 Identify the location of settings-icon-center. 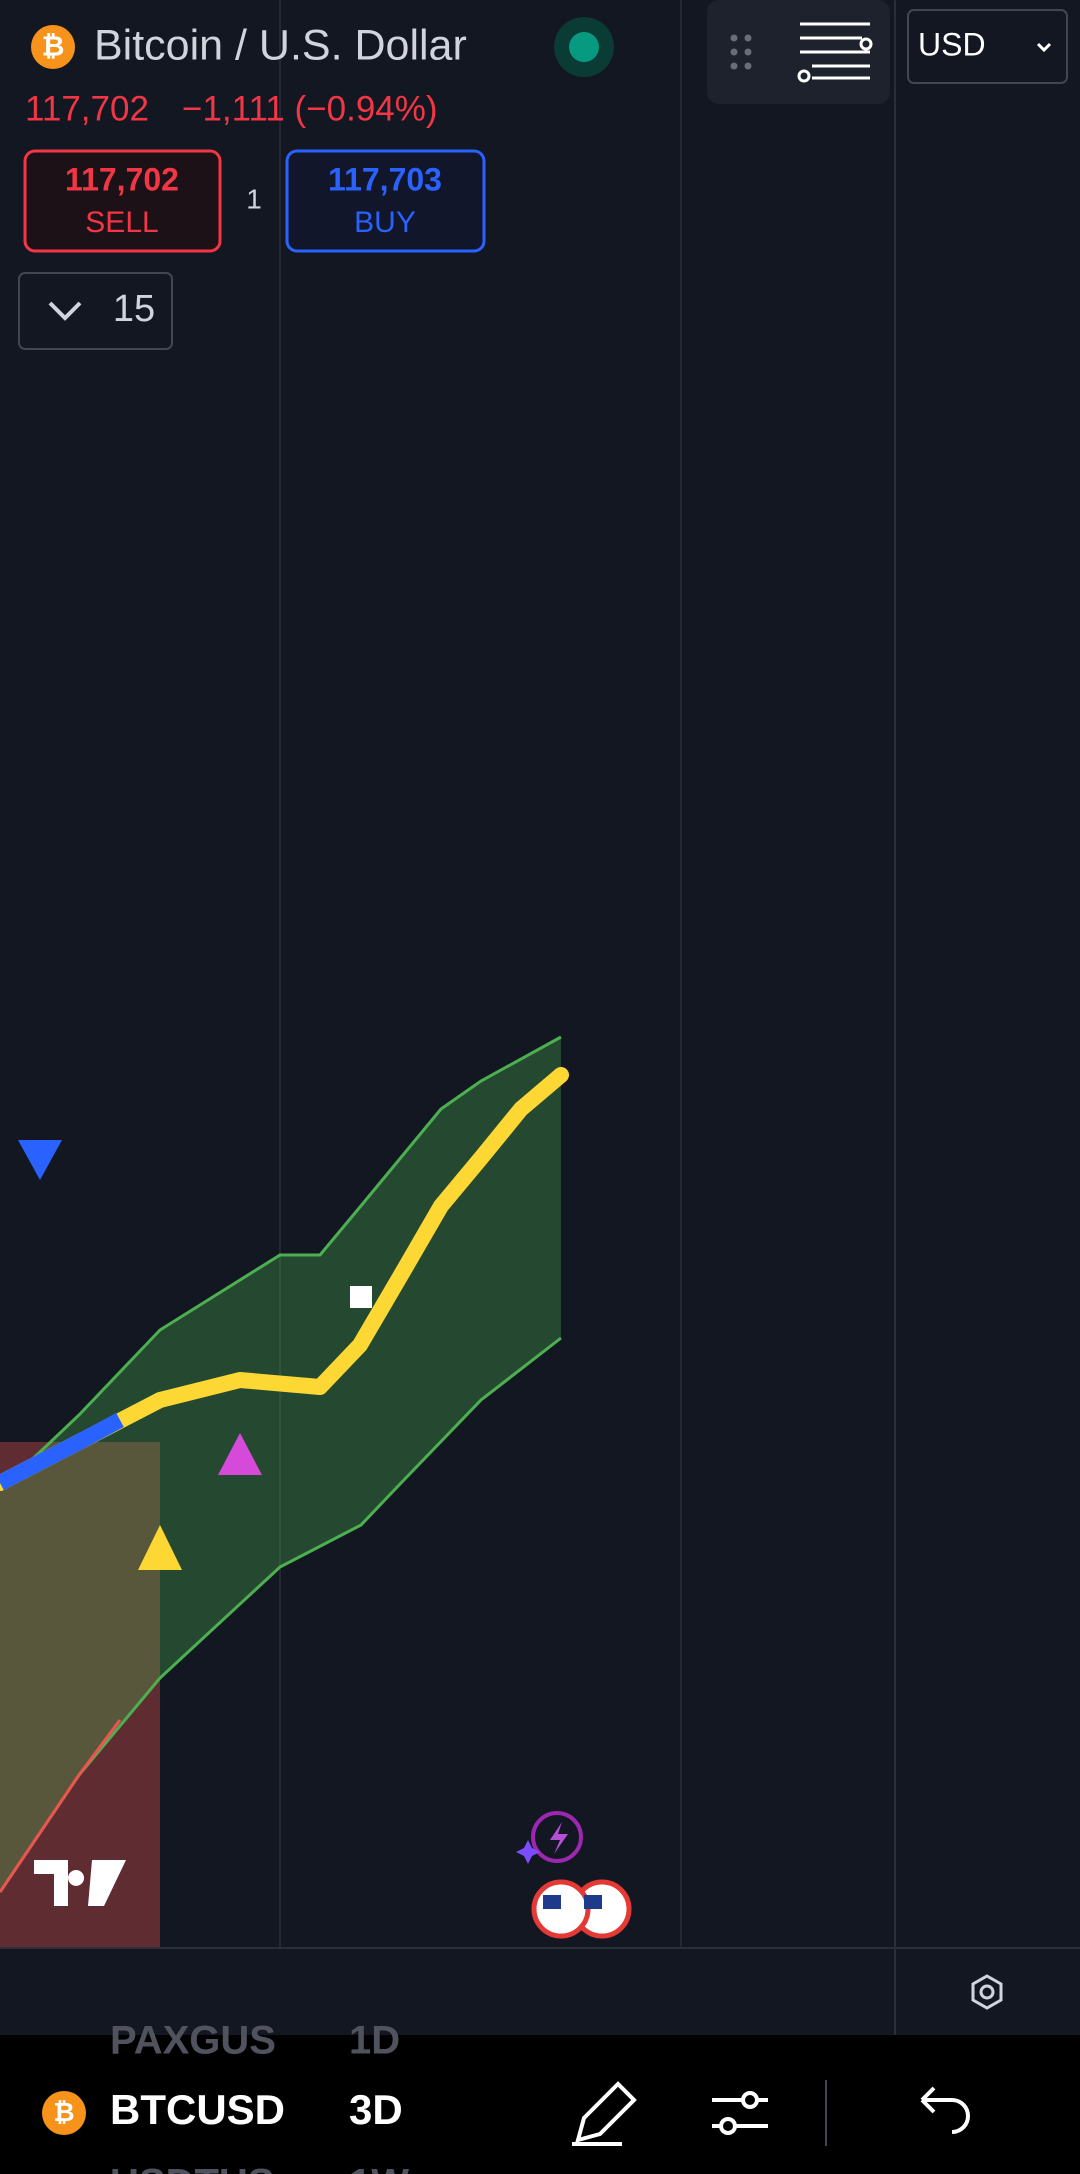
(987, 1992).